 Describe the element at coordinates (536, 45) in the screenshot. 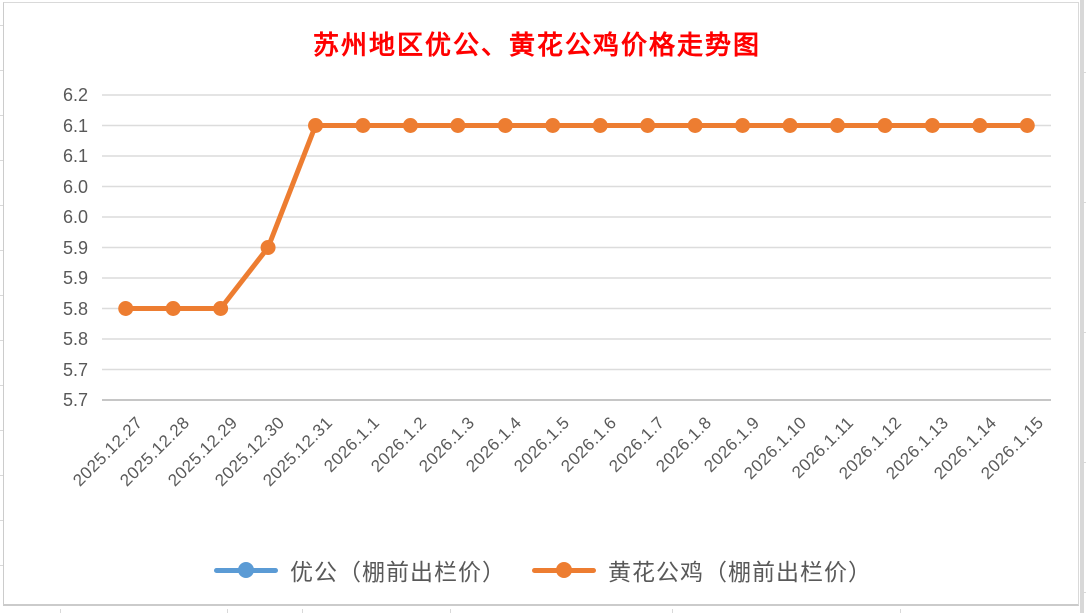

I see `chart-title: 苏州地区优公、黄花公鸡价格走势图` at that location.